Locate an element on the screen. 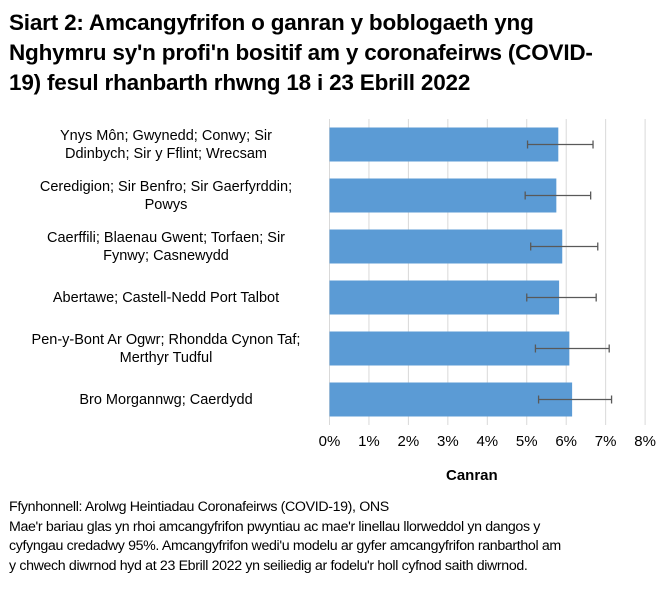 The height and width of the screenshot is (597, 666). category-label-line: Abertawe; Castell-Nedd Port Talbot is located at coordinates (166, 297).